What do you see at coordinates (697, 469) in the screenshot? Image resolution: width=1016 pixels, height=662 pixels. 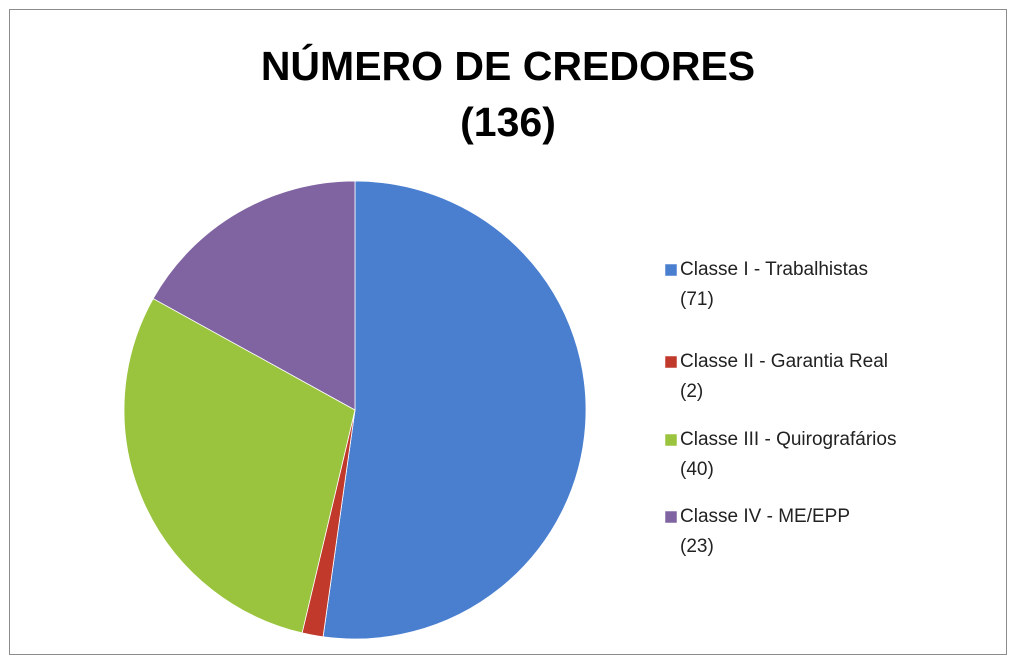 I see `legend-value: (40)` at bounding box center [697, 469].